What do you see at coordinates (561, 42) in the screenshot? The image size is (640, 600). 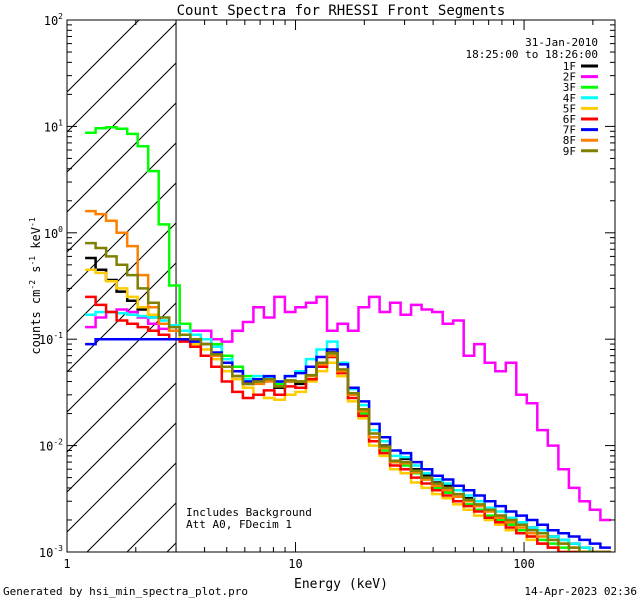 I see `observation-date: 31-Jan-2010` at bounding box center [561, 42].